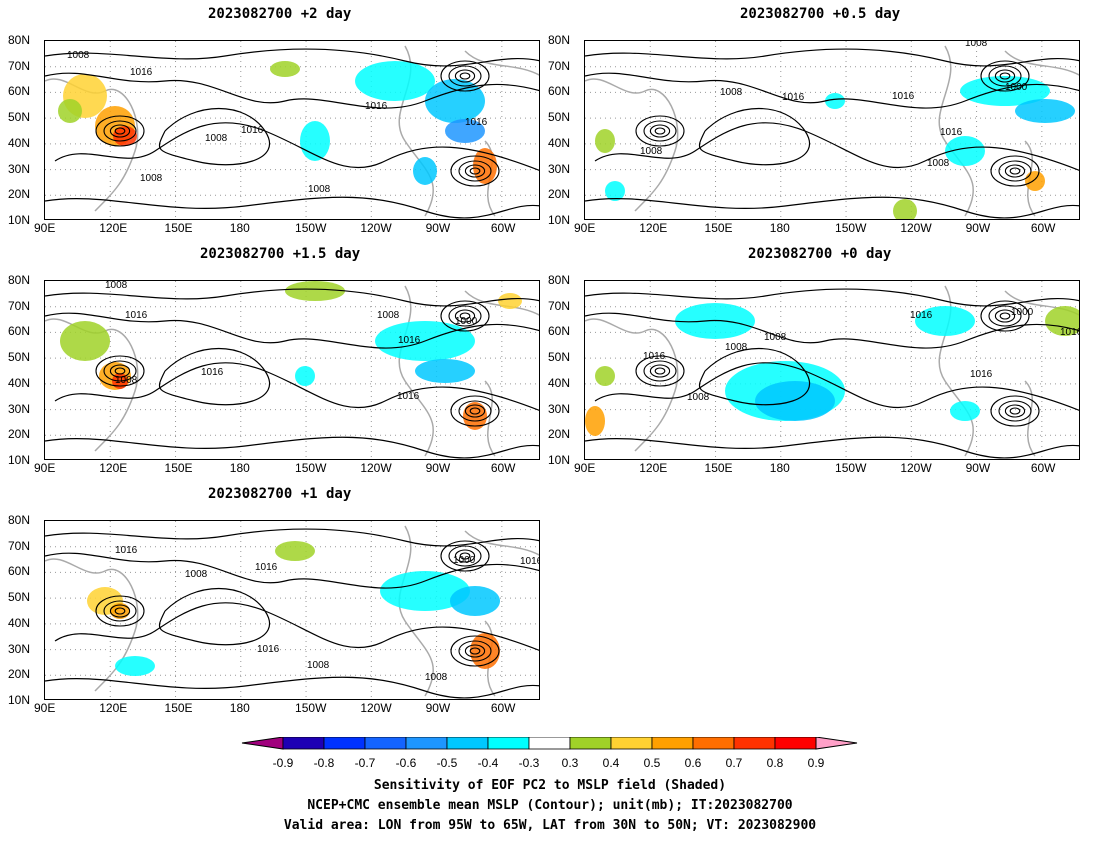 The image size is (1100, 850). What do you see at coordinates (488, 763) in the screenshot?
I see `colorbar-label: -0.4` at bounding box center [488, 763].